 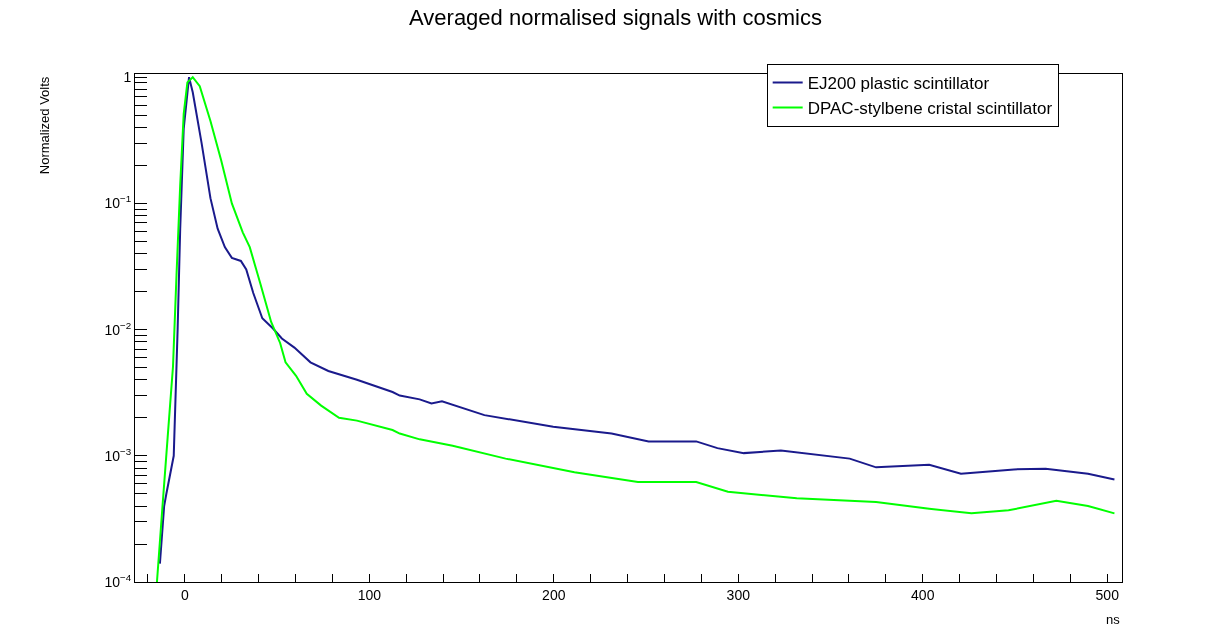 I want to click on y-tick-label: 10$^{−3}$, so click(x=118, y=454).